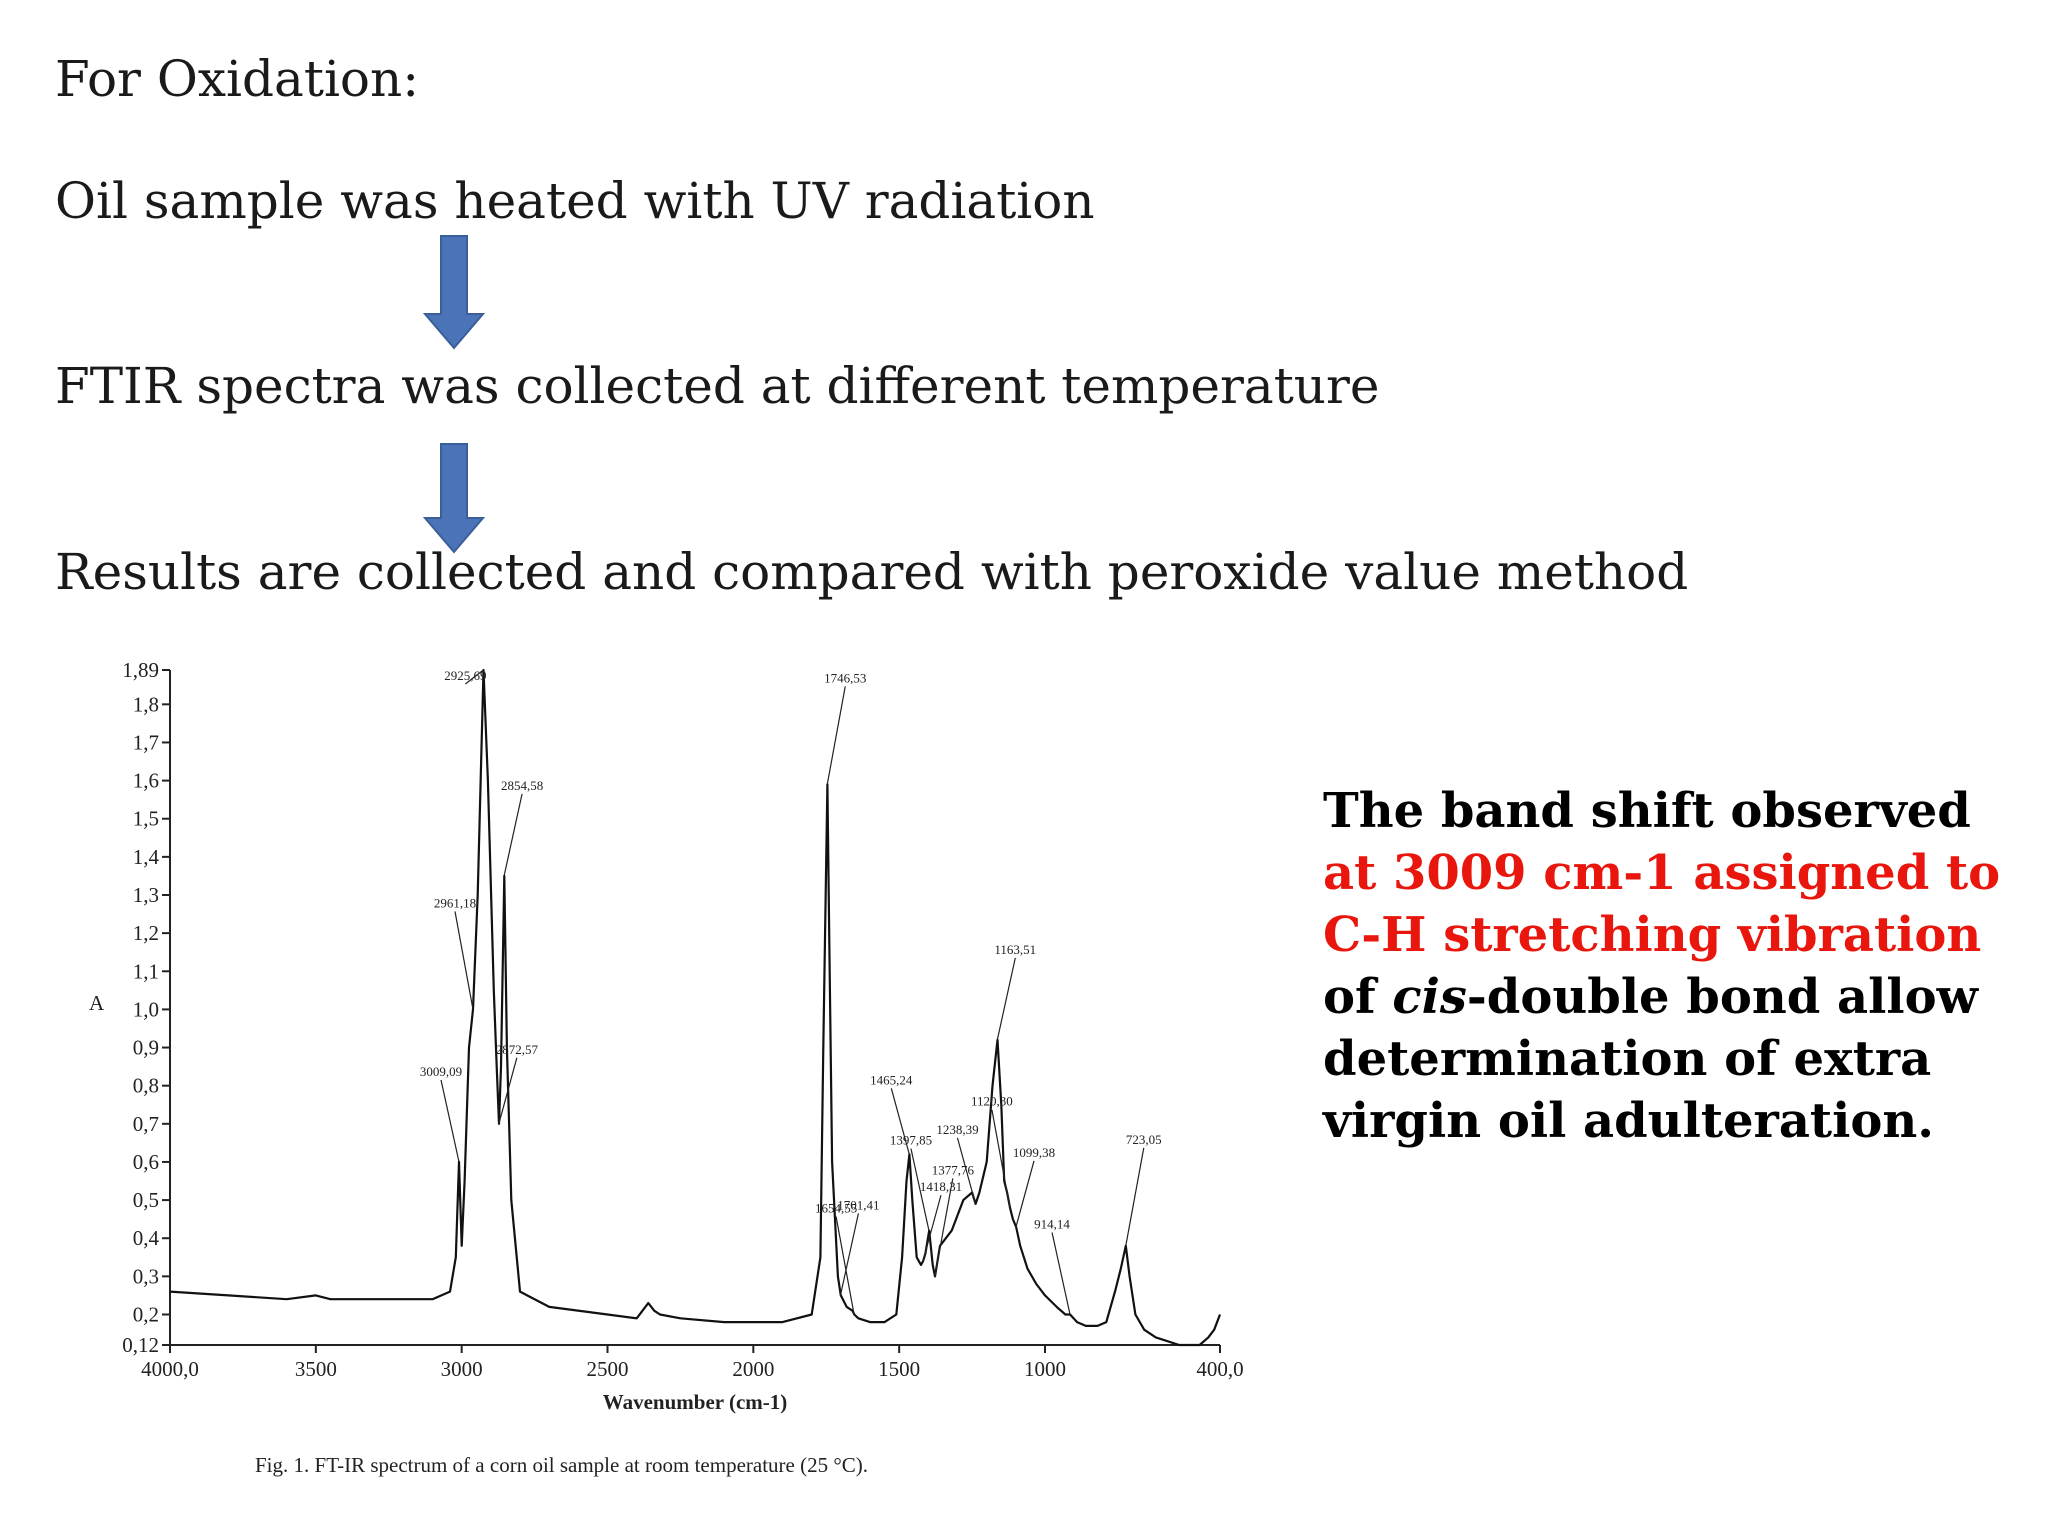  I want to click on peak-label: 1377,76, so click(953, 1169).